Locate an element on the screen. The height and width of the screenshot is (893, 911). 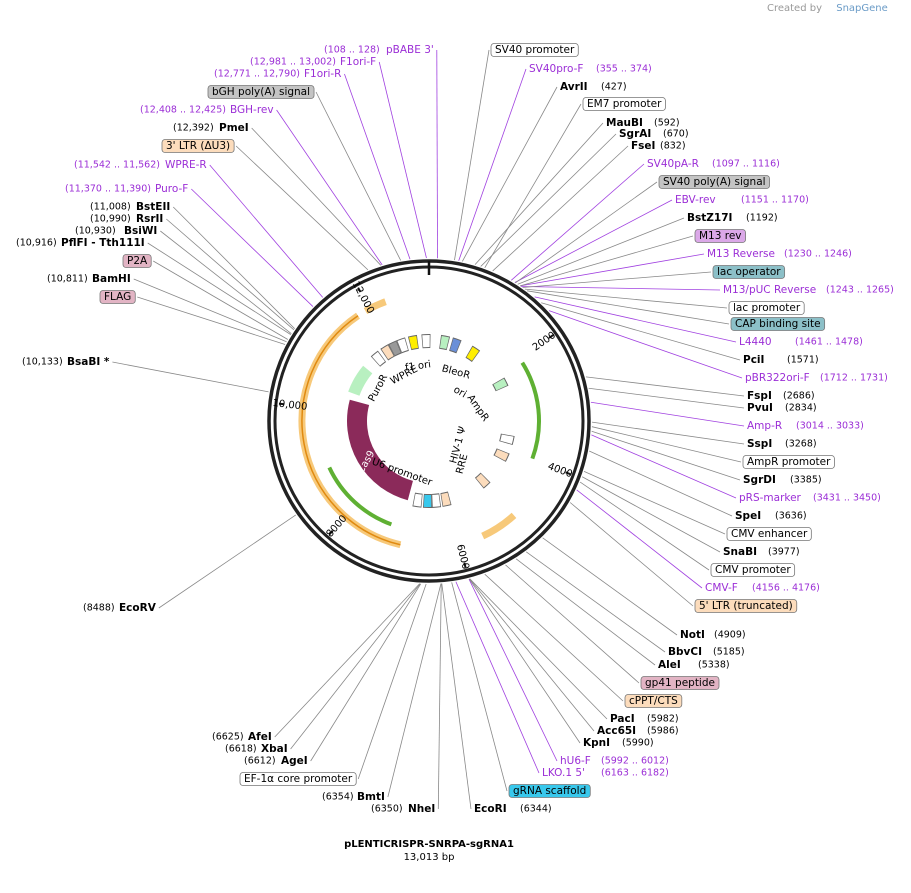
site-label: AmpR promoter is located at coordinates (788, 462).